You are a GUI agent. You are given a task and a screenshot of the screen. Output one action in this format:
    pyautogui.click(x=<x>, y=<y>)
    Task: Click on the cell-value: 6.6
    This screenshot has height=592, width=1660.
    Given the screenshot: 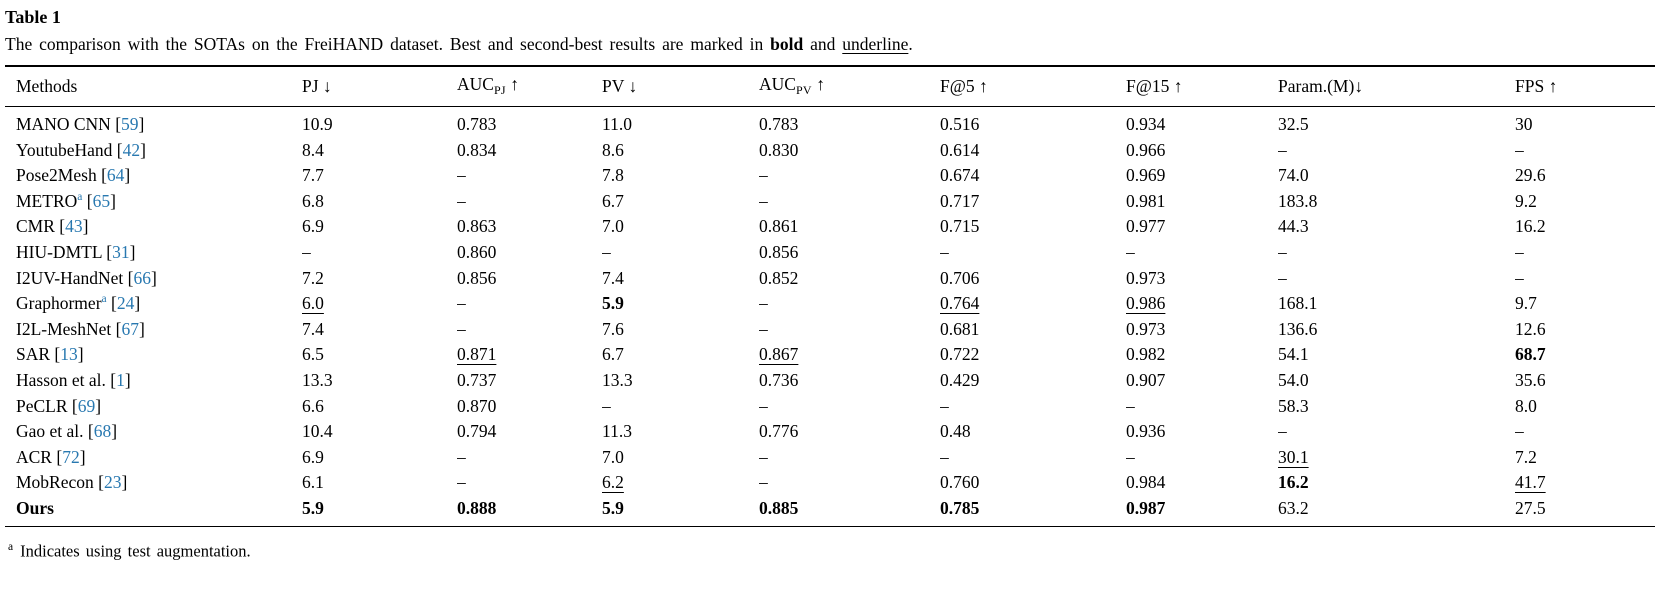 What is the action you would take?
    pyautogui.click(x=313, y=405)
    